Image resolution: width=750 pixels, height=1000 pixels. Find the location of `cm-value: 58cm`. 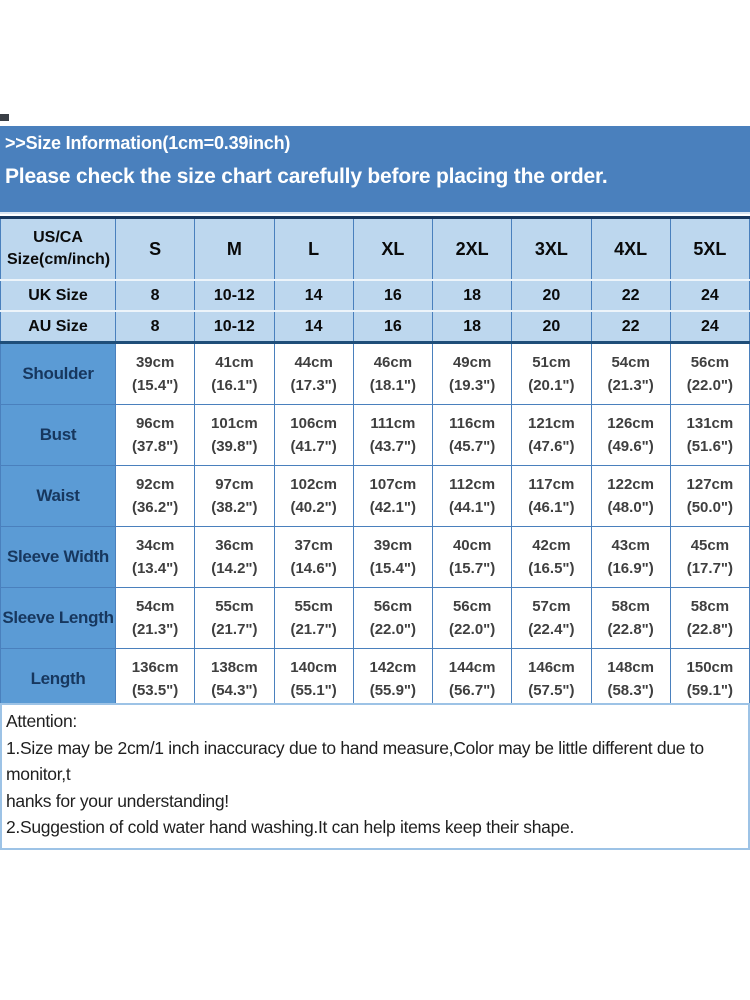

cm-value: 58cm is located at coordinates (630, 606).